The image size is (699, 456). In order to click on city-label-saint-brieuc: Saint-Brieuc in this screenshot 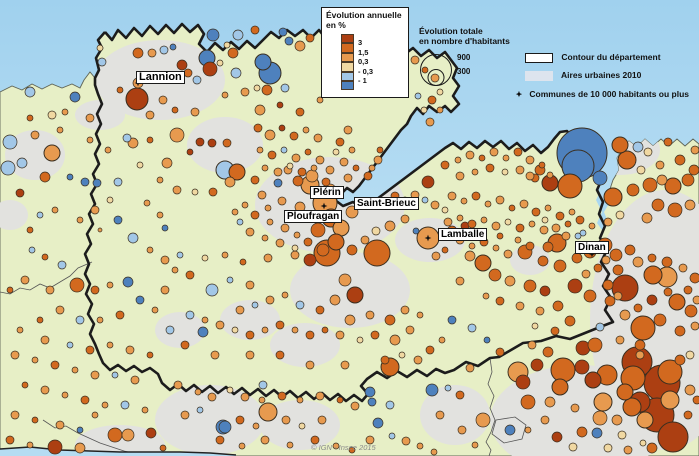, I will do `click(386, 203)`.